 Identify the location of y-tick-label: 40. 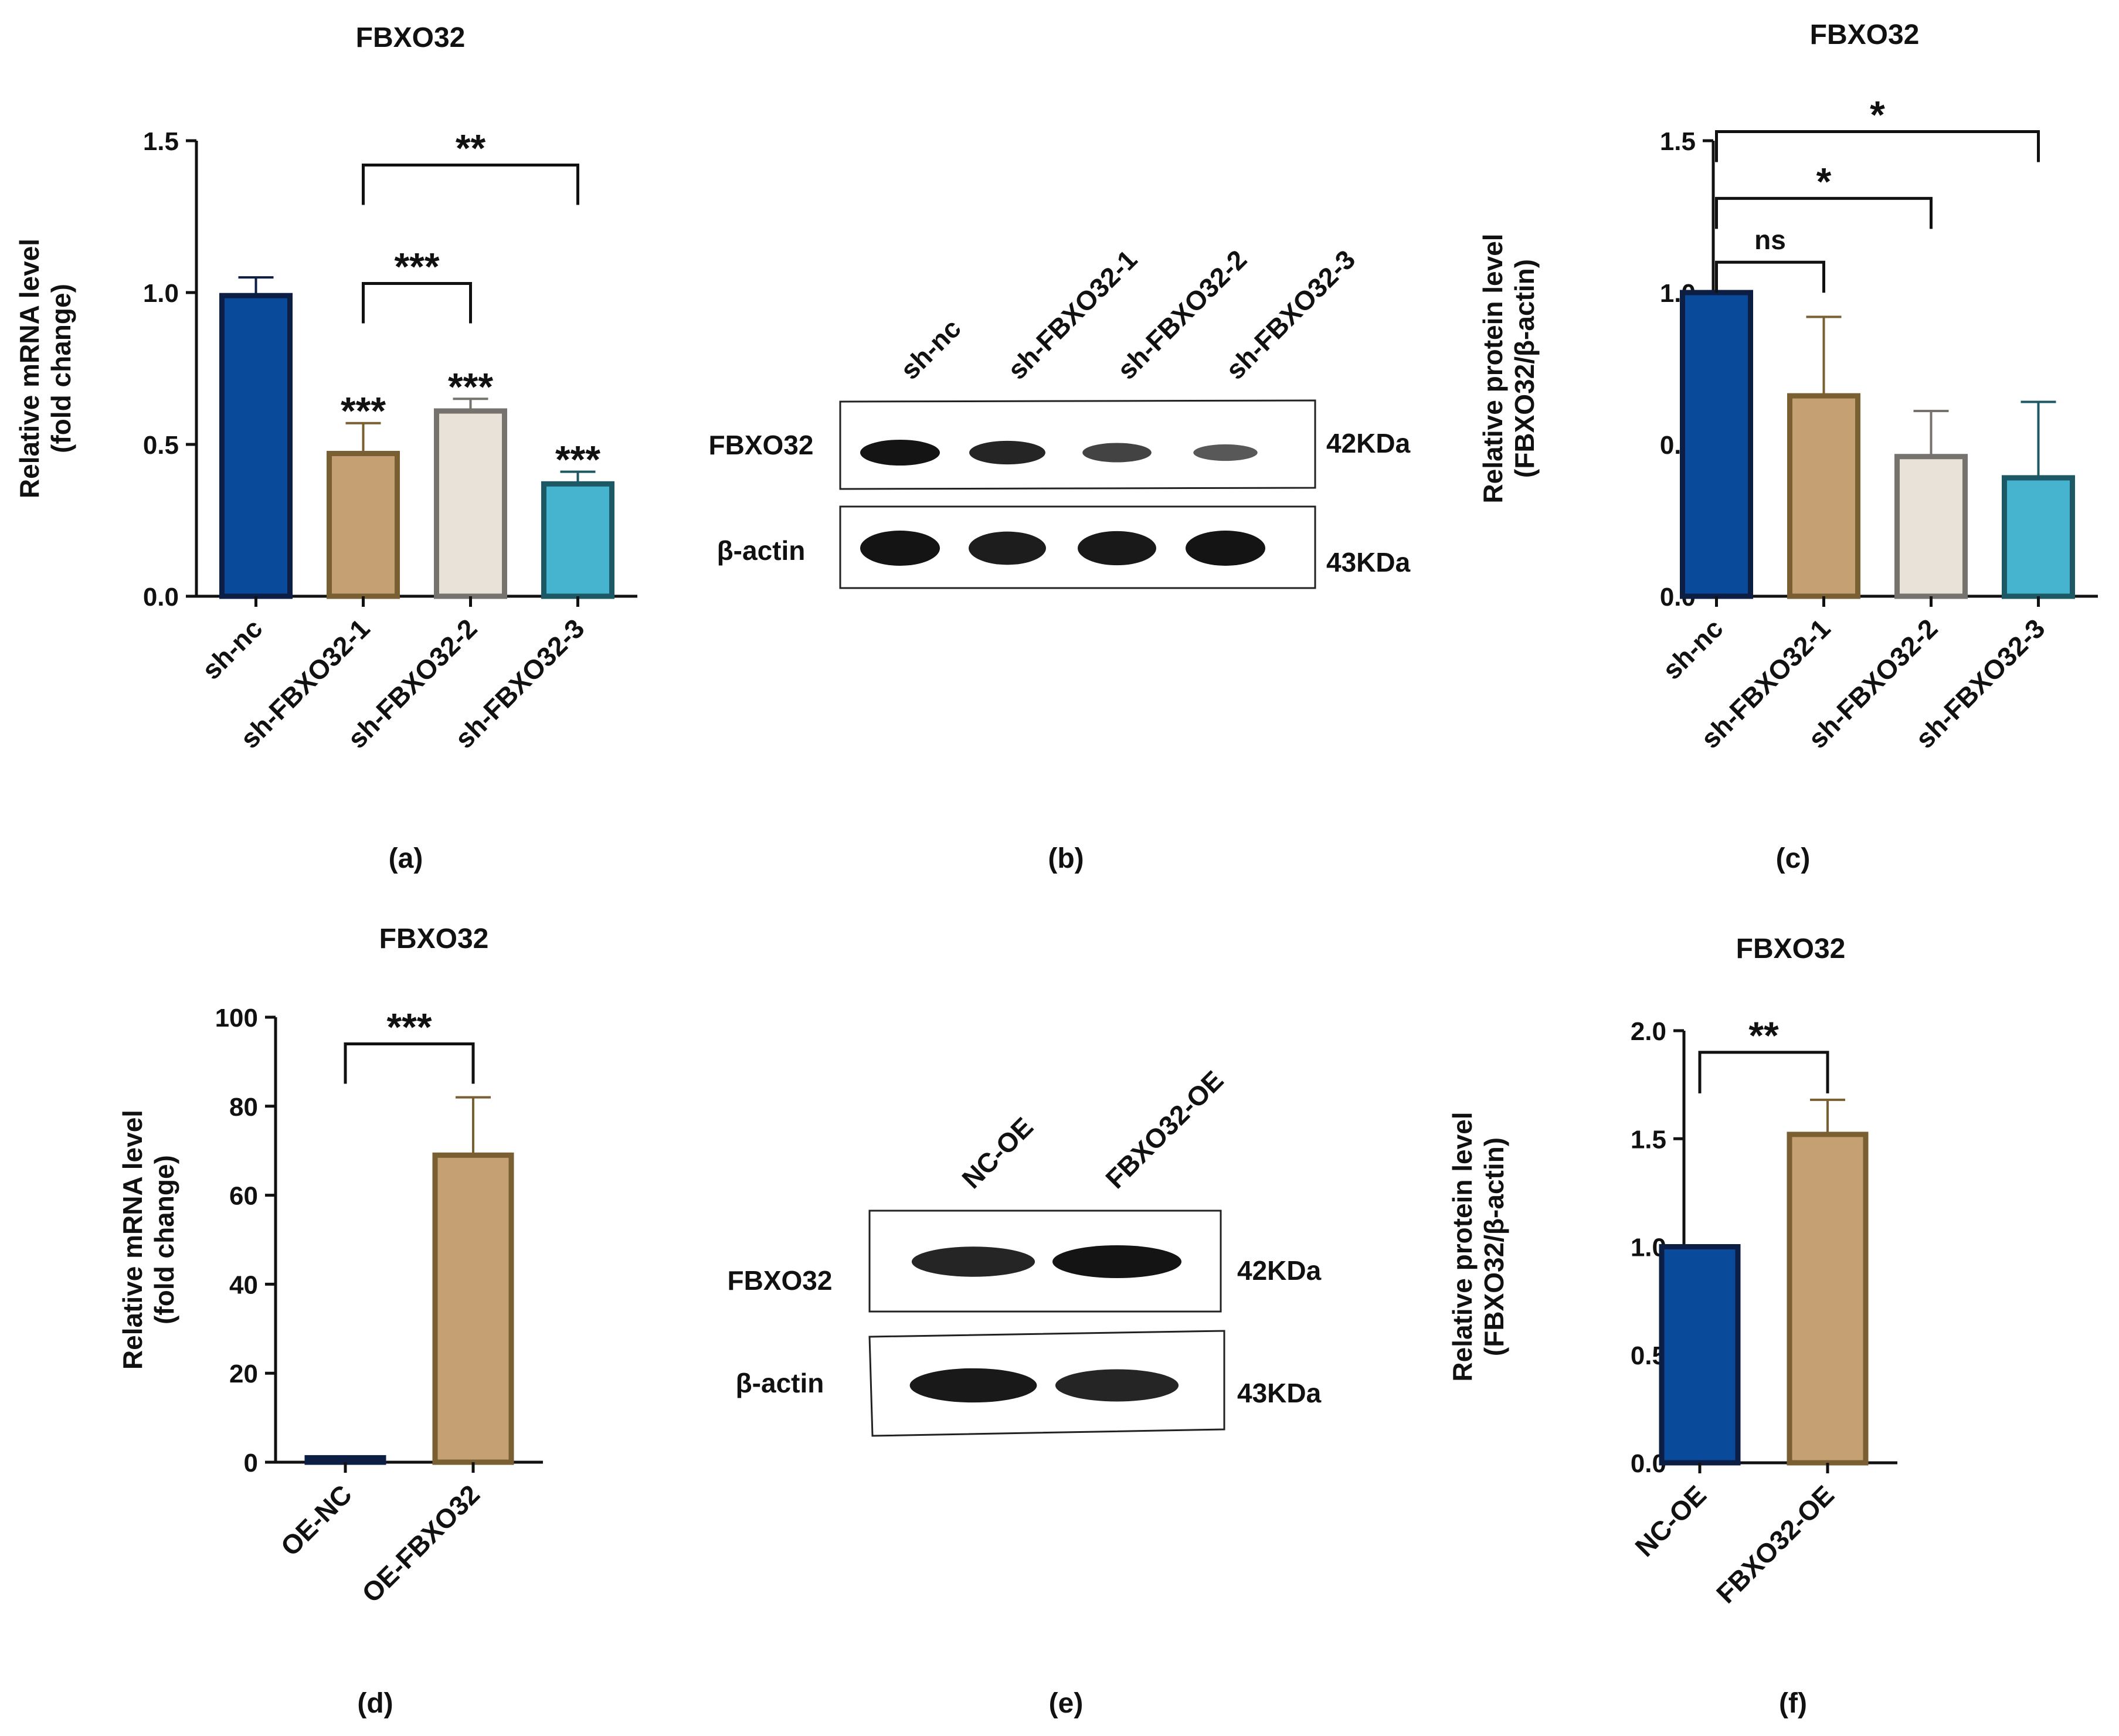
(243, 1284).